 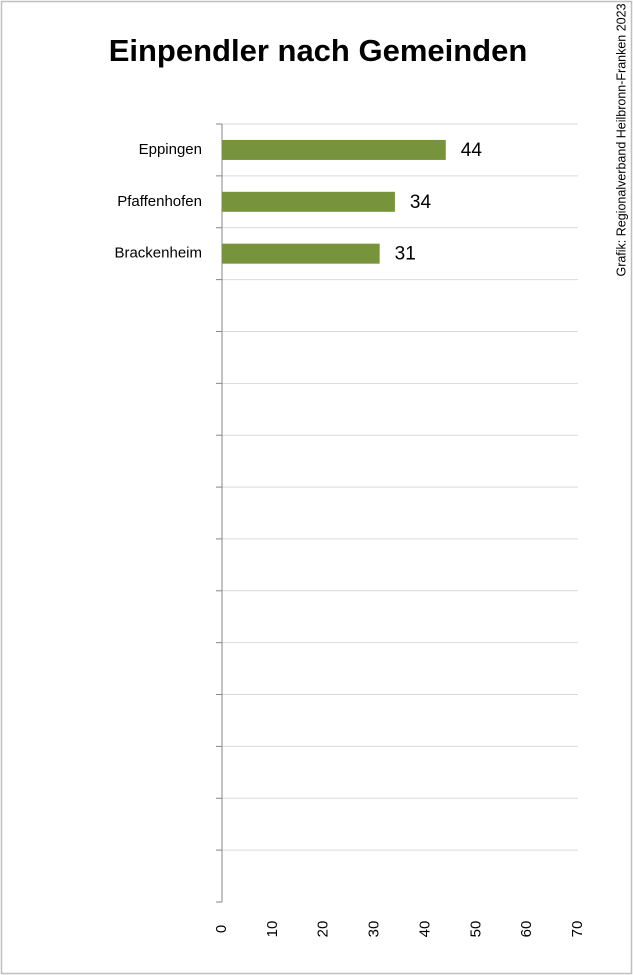 I want to click on data-label: 44, so click(x=472, y=150).